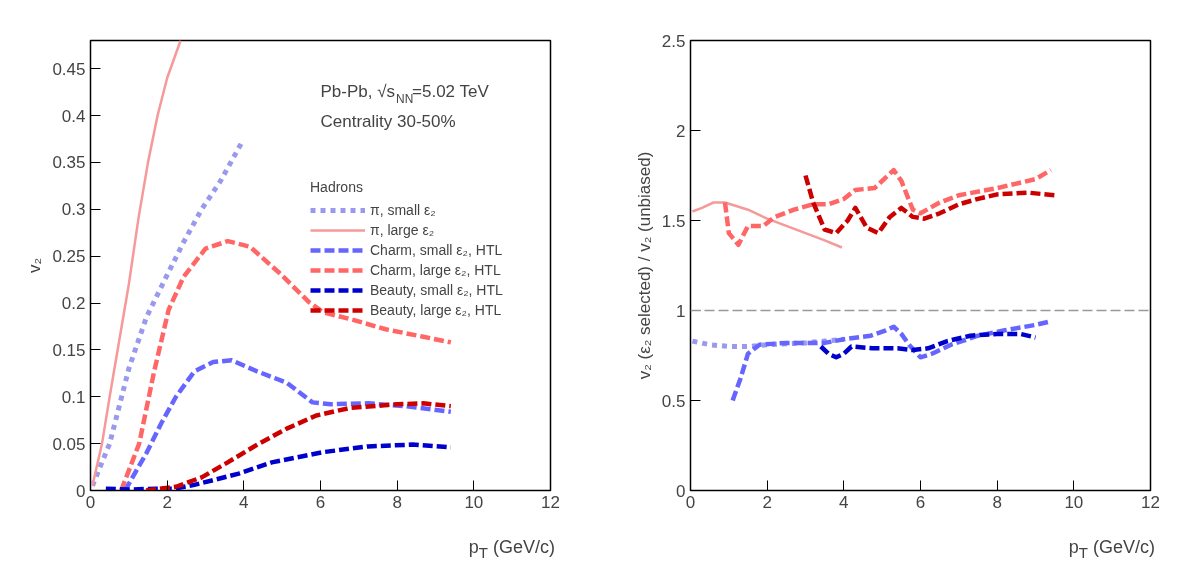 The width and height of the screenshot is (1182, 571). I want to click on legend-label: π, small ε₂, so click(403, 210).